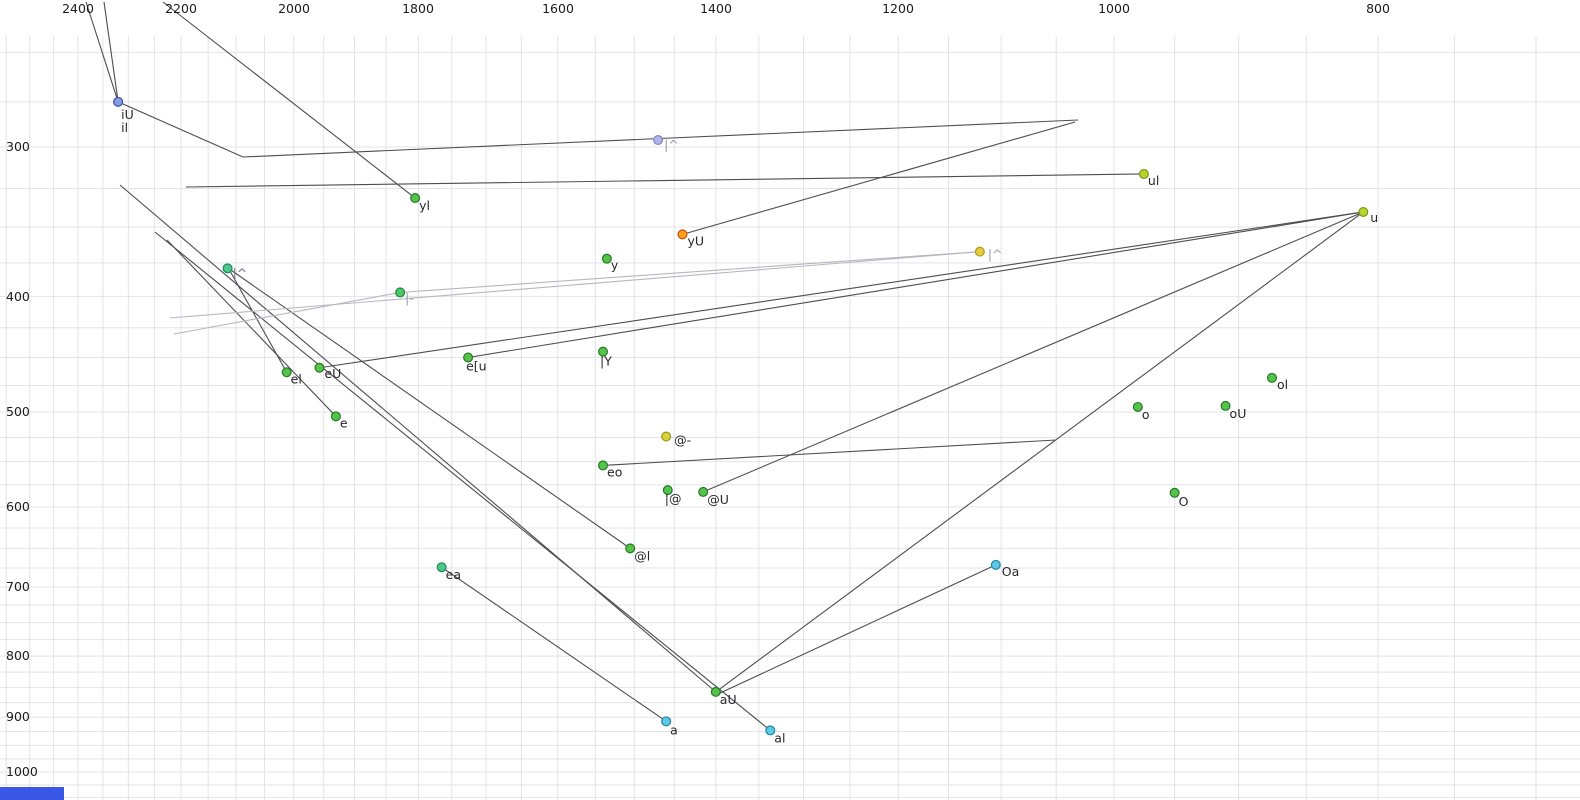  What do you see at coordinates (294, 8) in the screenshot?
I see `x-axis-tick: 2000` at bounding box center [294, 8].